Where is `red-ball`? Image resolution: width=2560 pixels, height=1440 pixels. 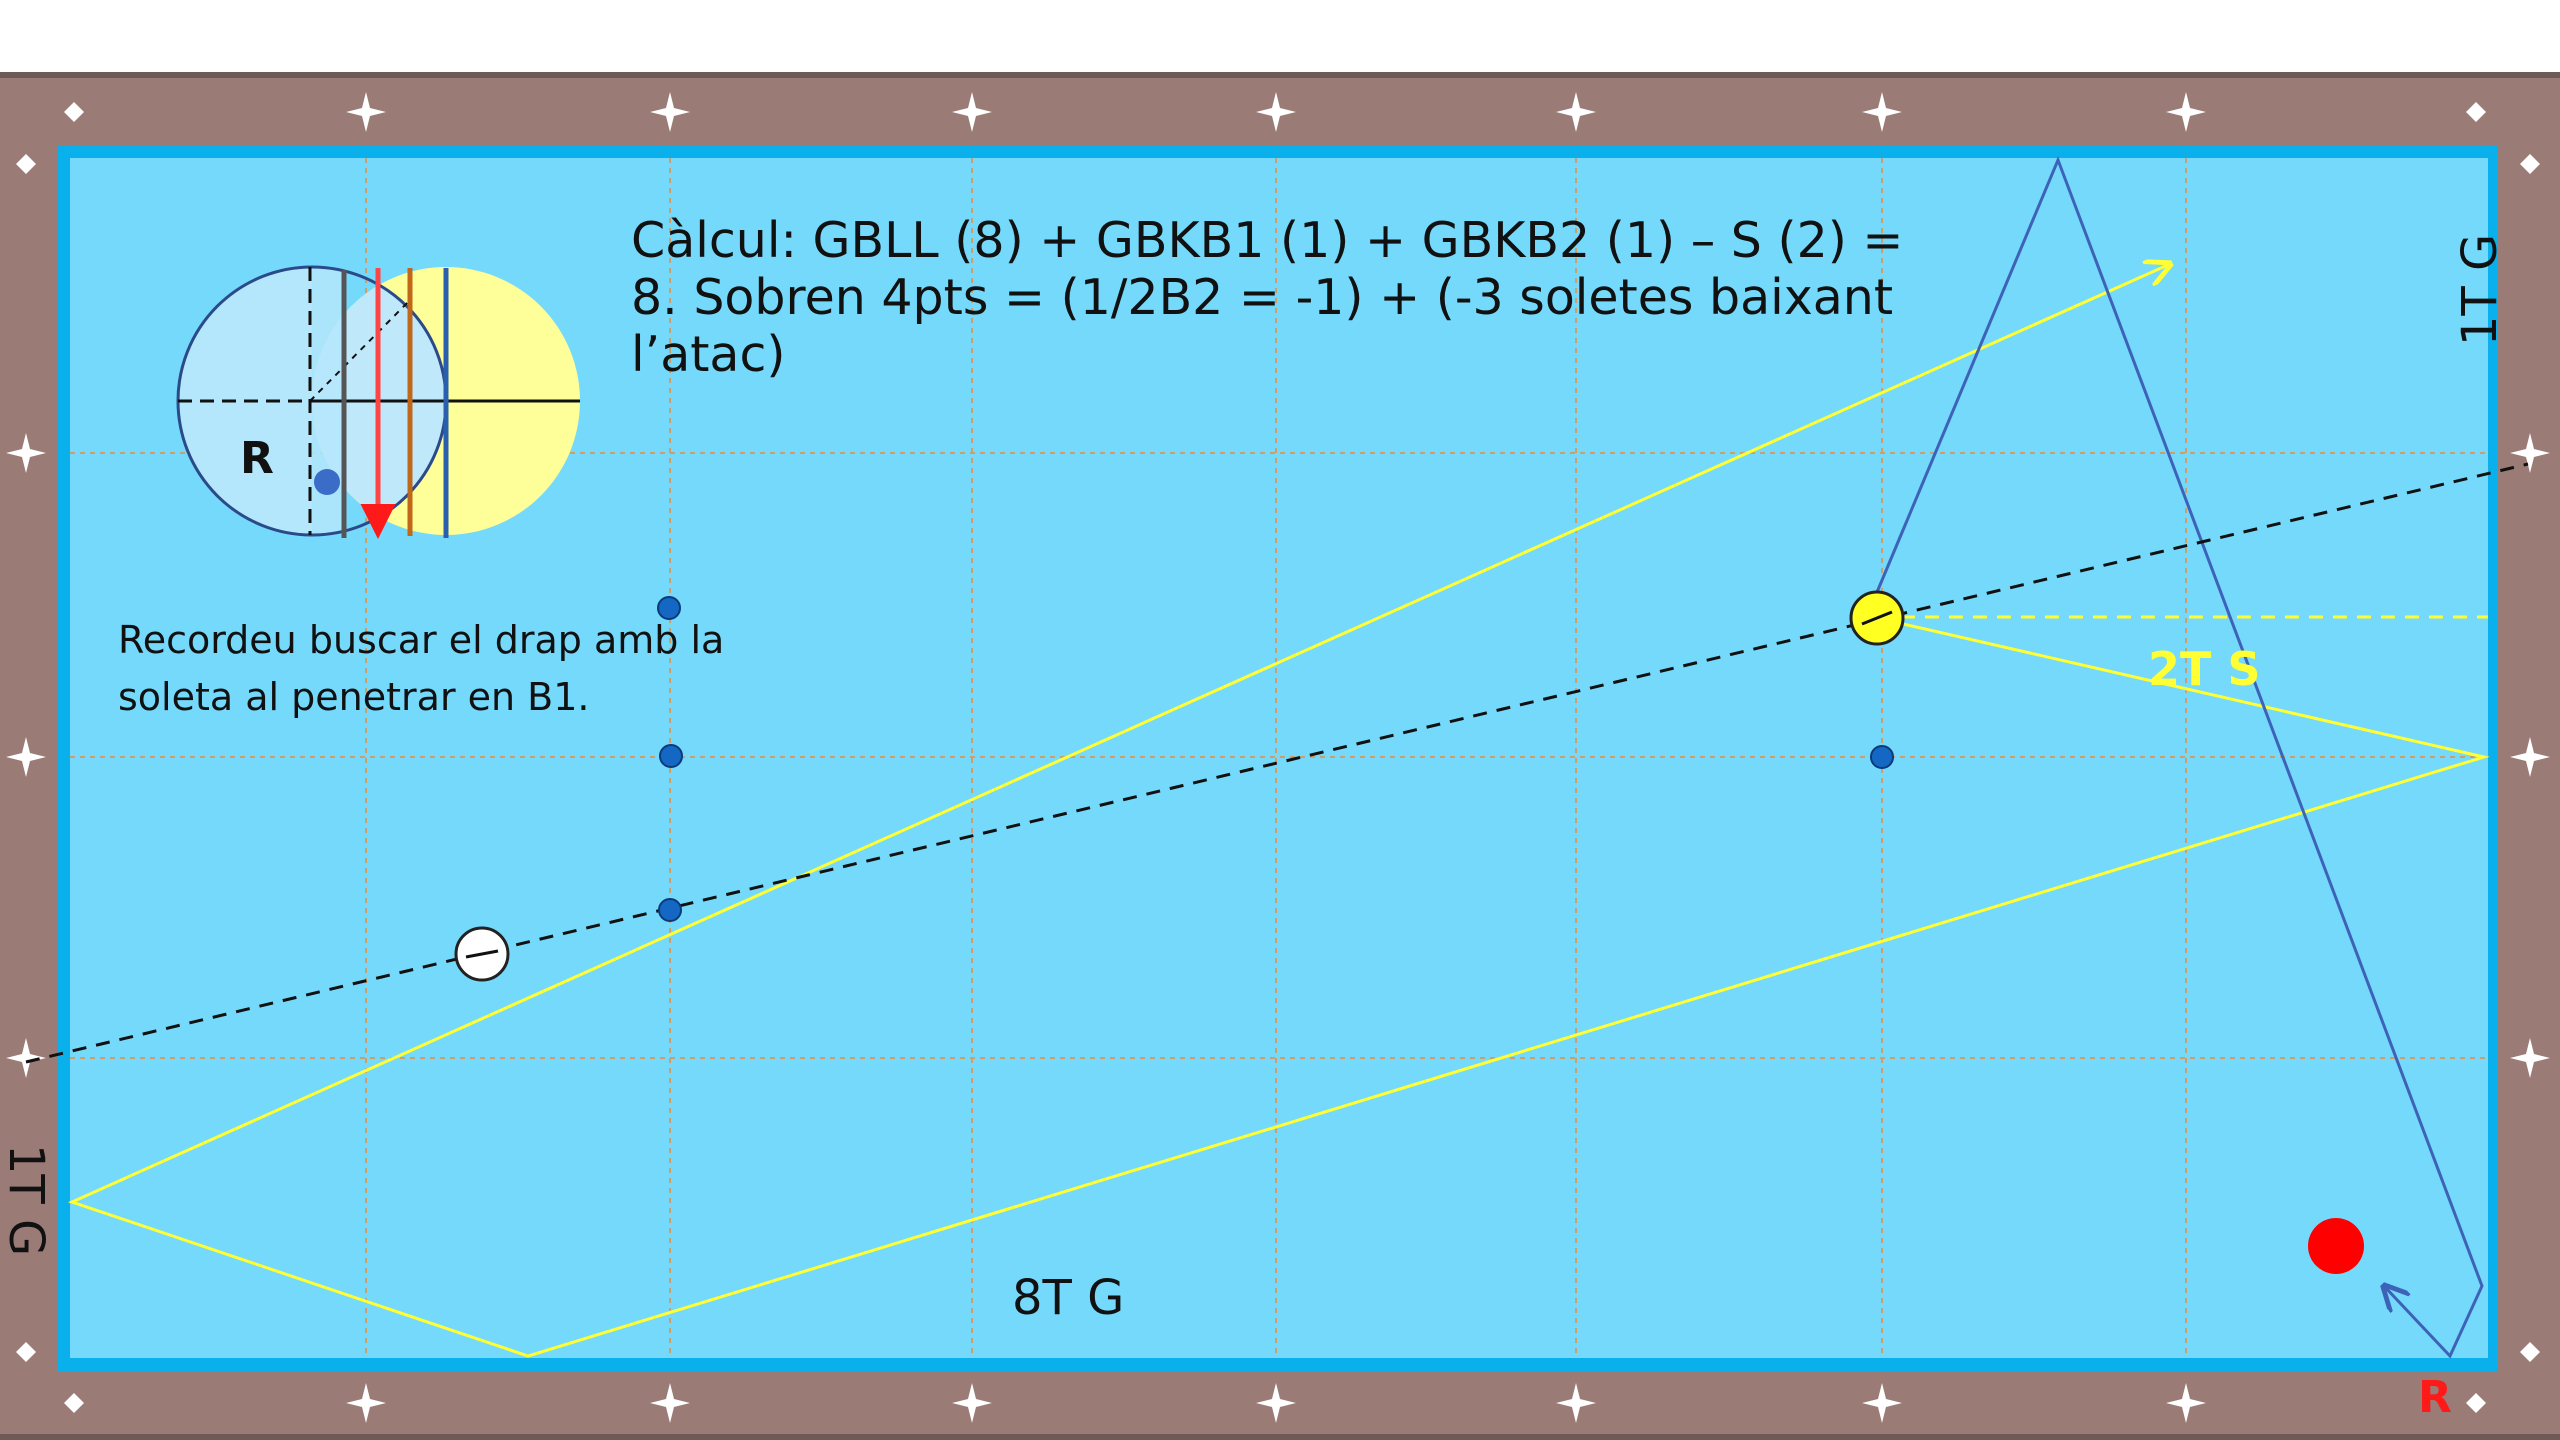 red-ball is located at coordinates (2336, 1246).